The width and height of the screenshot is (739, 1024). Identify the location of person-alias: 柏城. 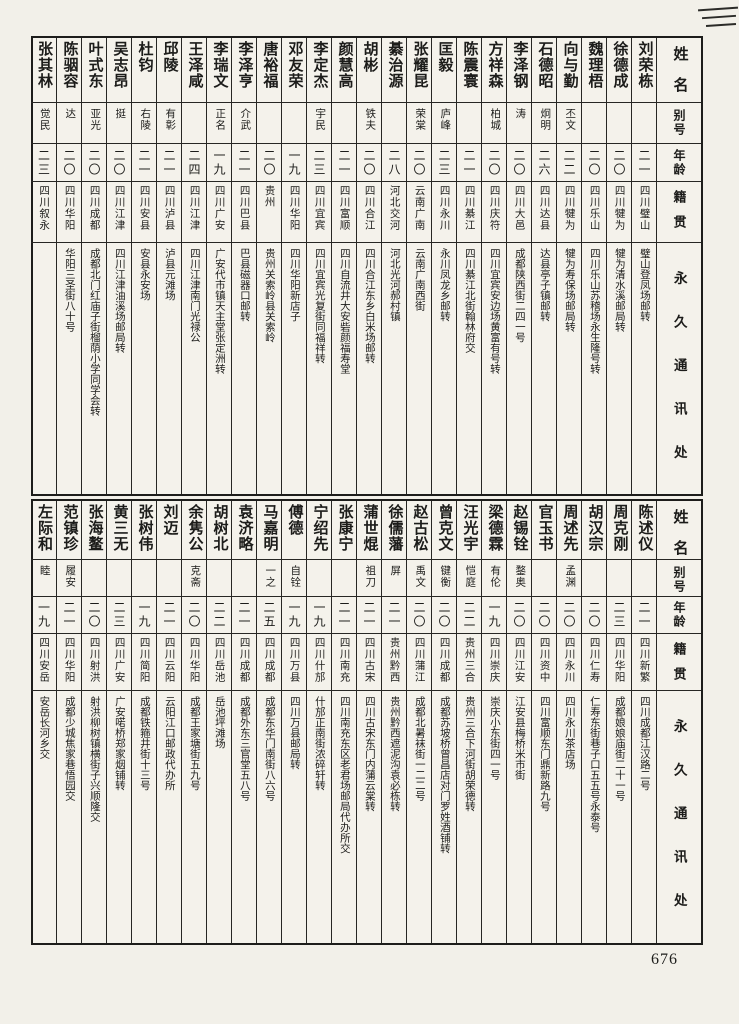
(495, 119).